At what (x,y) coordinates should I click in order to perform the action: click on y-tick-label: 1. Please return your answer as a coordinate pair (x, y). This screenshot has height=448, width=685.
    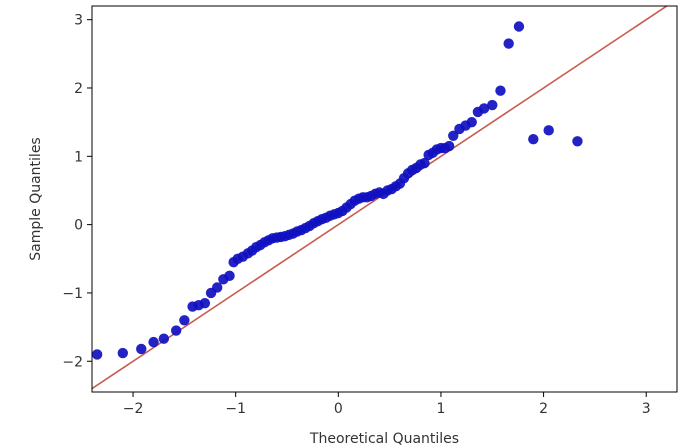
    Looking at the image, I should click on (78, 157).